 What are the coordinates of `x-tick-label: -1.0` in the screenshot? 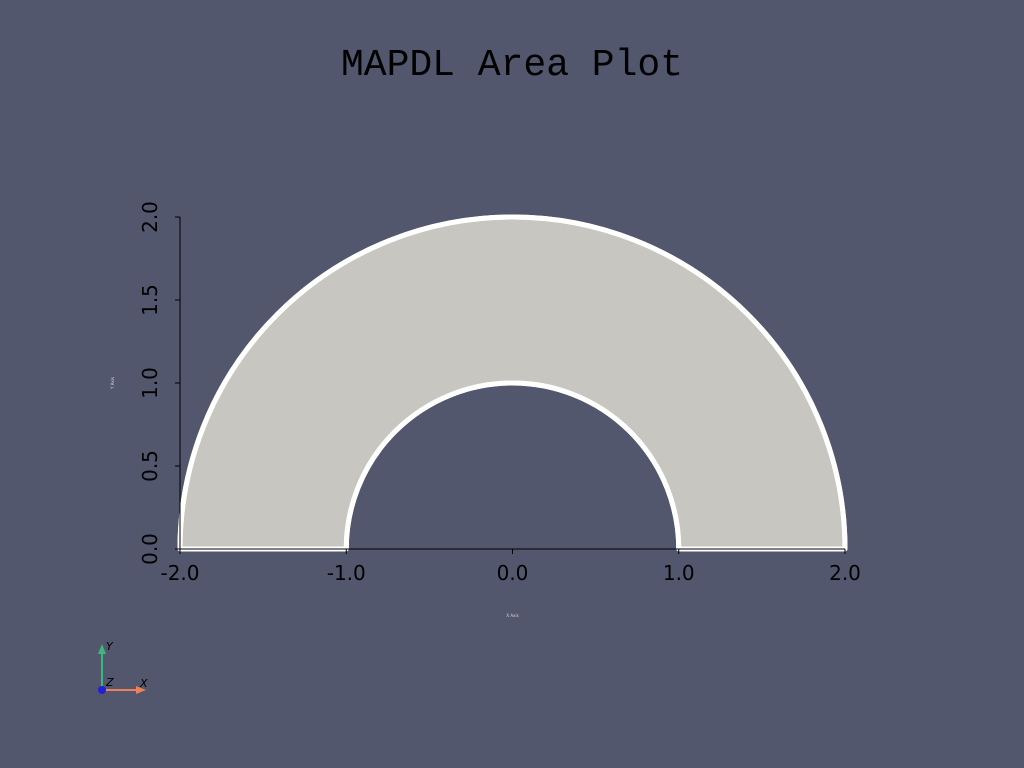 It's located at (346, 573).